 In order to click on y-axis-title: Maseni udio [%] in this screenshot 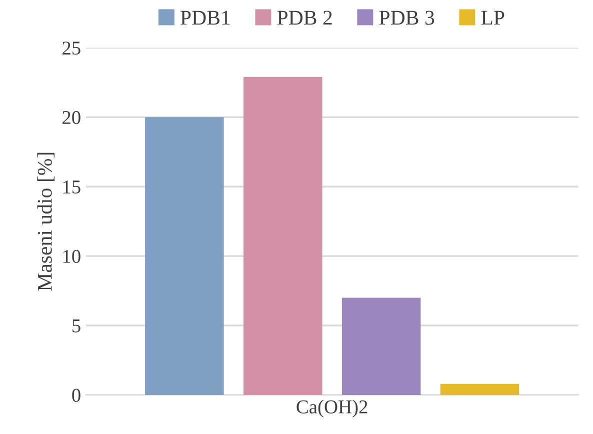, I will do `click(45, 221)`.